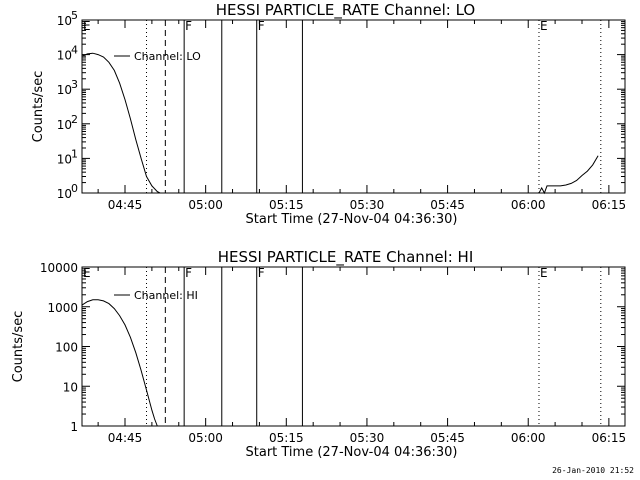 This screenshot has height=480, width=640. Describe the element at coordinates (74, 427) in the screenshot. I see `y-tick-label: 1` at that location.